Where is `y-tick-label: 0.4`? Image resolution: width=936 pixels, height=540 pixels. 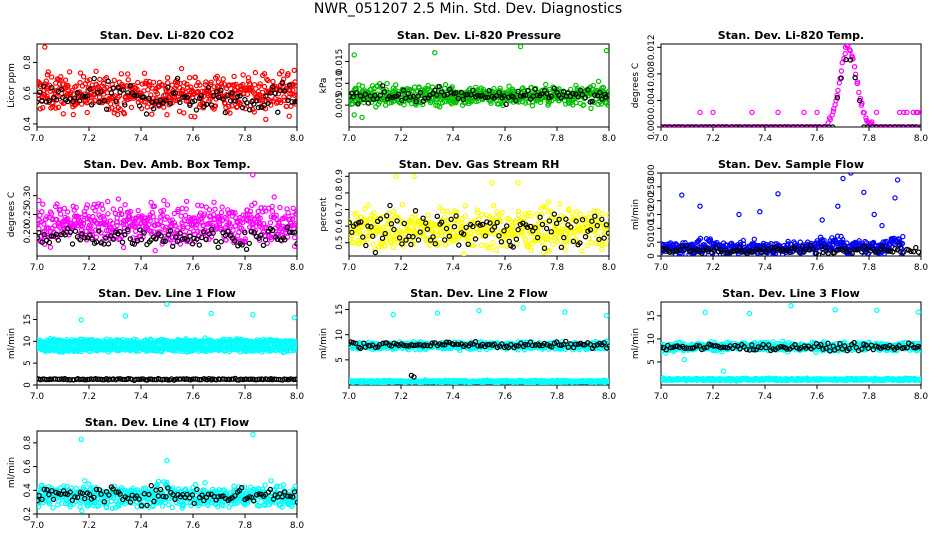 y-tick-label: 0.4 is located at coordinates (28, 124).